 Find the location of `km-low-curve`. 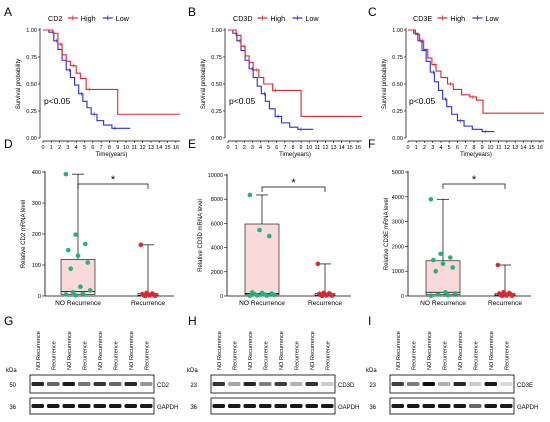

km-low-curve is located at coordinates (87, 79).